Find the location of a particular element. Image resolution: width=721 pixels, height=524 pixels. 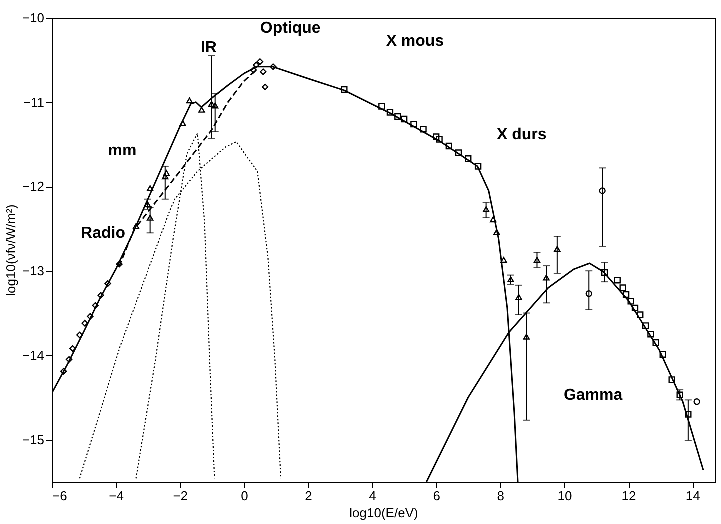

x-axis-title: log10(E/eV) is located at coordinates (384, 513).